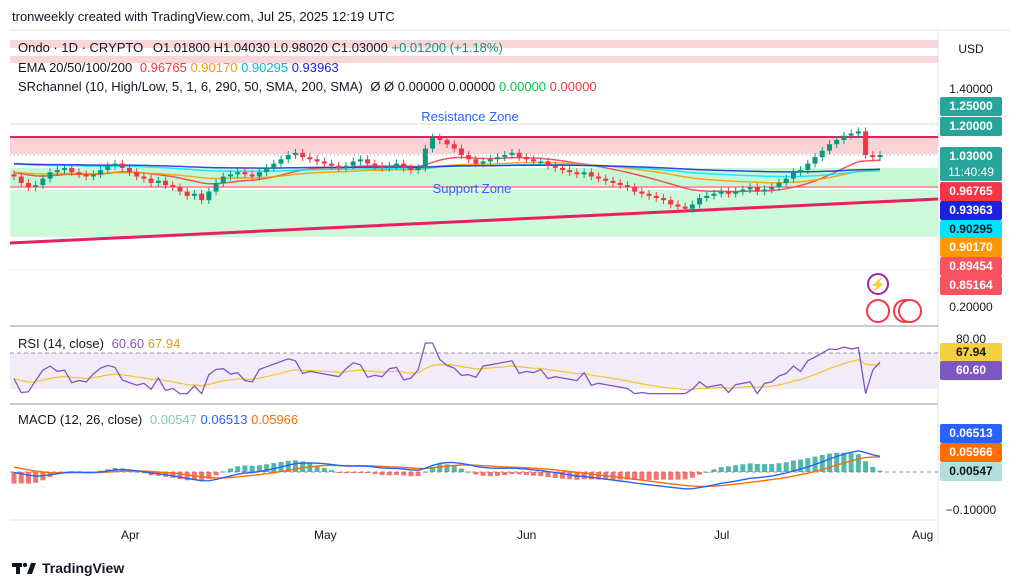  Describe the element at coordinates (224, 419) in the screenshot. I see `macd-value: 0.06513` at that location.